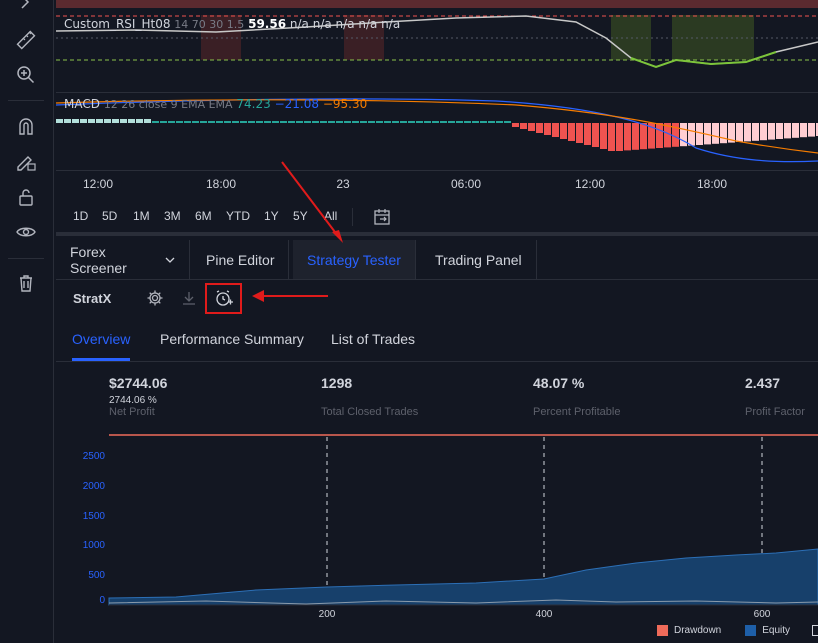  I want to click on macd-value-2: −21.08, so click(296, 104).